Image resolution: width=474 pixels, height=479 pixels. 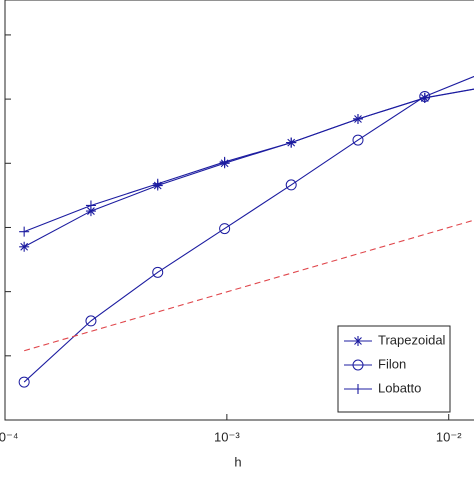 What do you see at coordinates (412, 339) in the screenshot?
I see `legend-label: Trapezoidal` at bounding box center [412, 339].